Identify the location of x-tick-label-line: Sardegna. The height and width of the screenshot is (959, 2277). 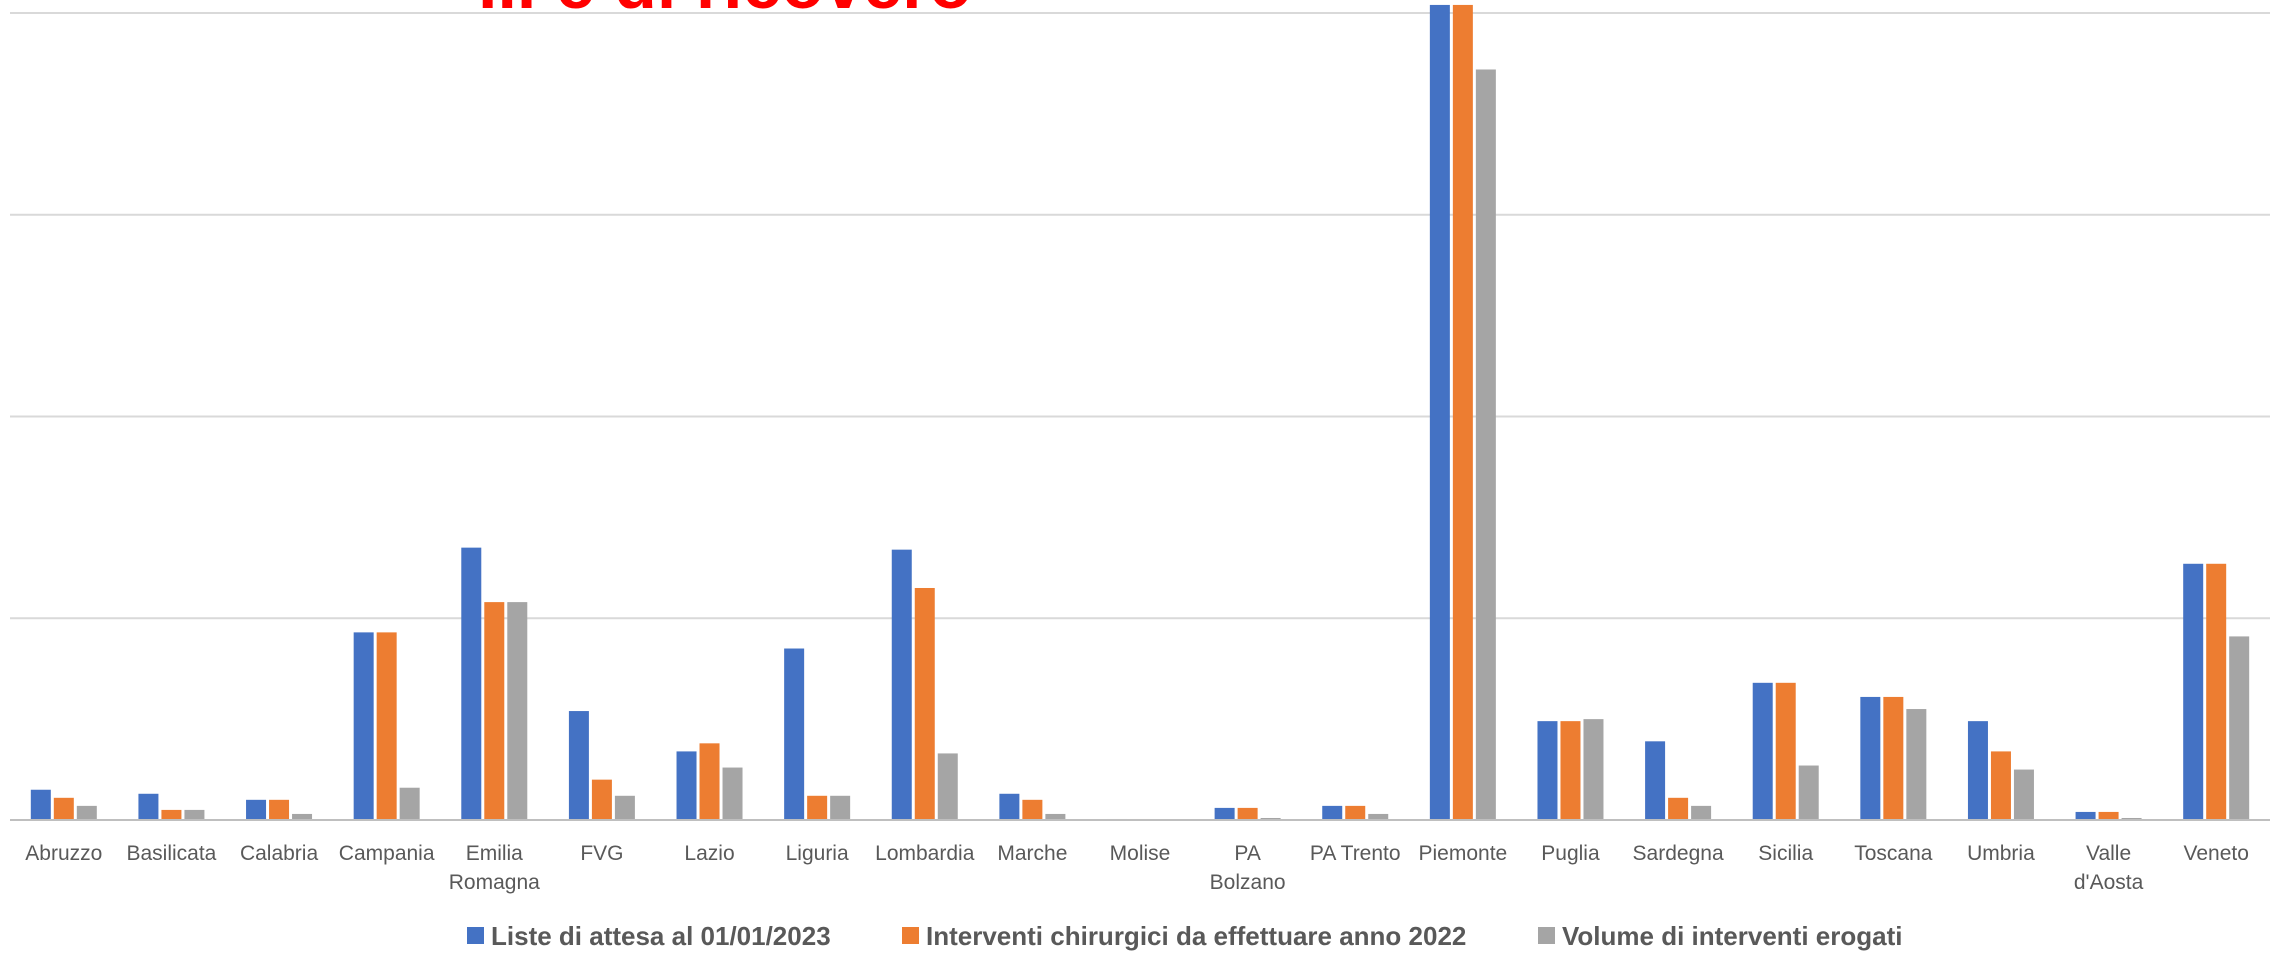
(1678, 853).